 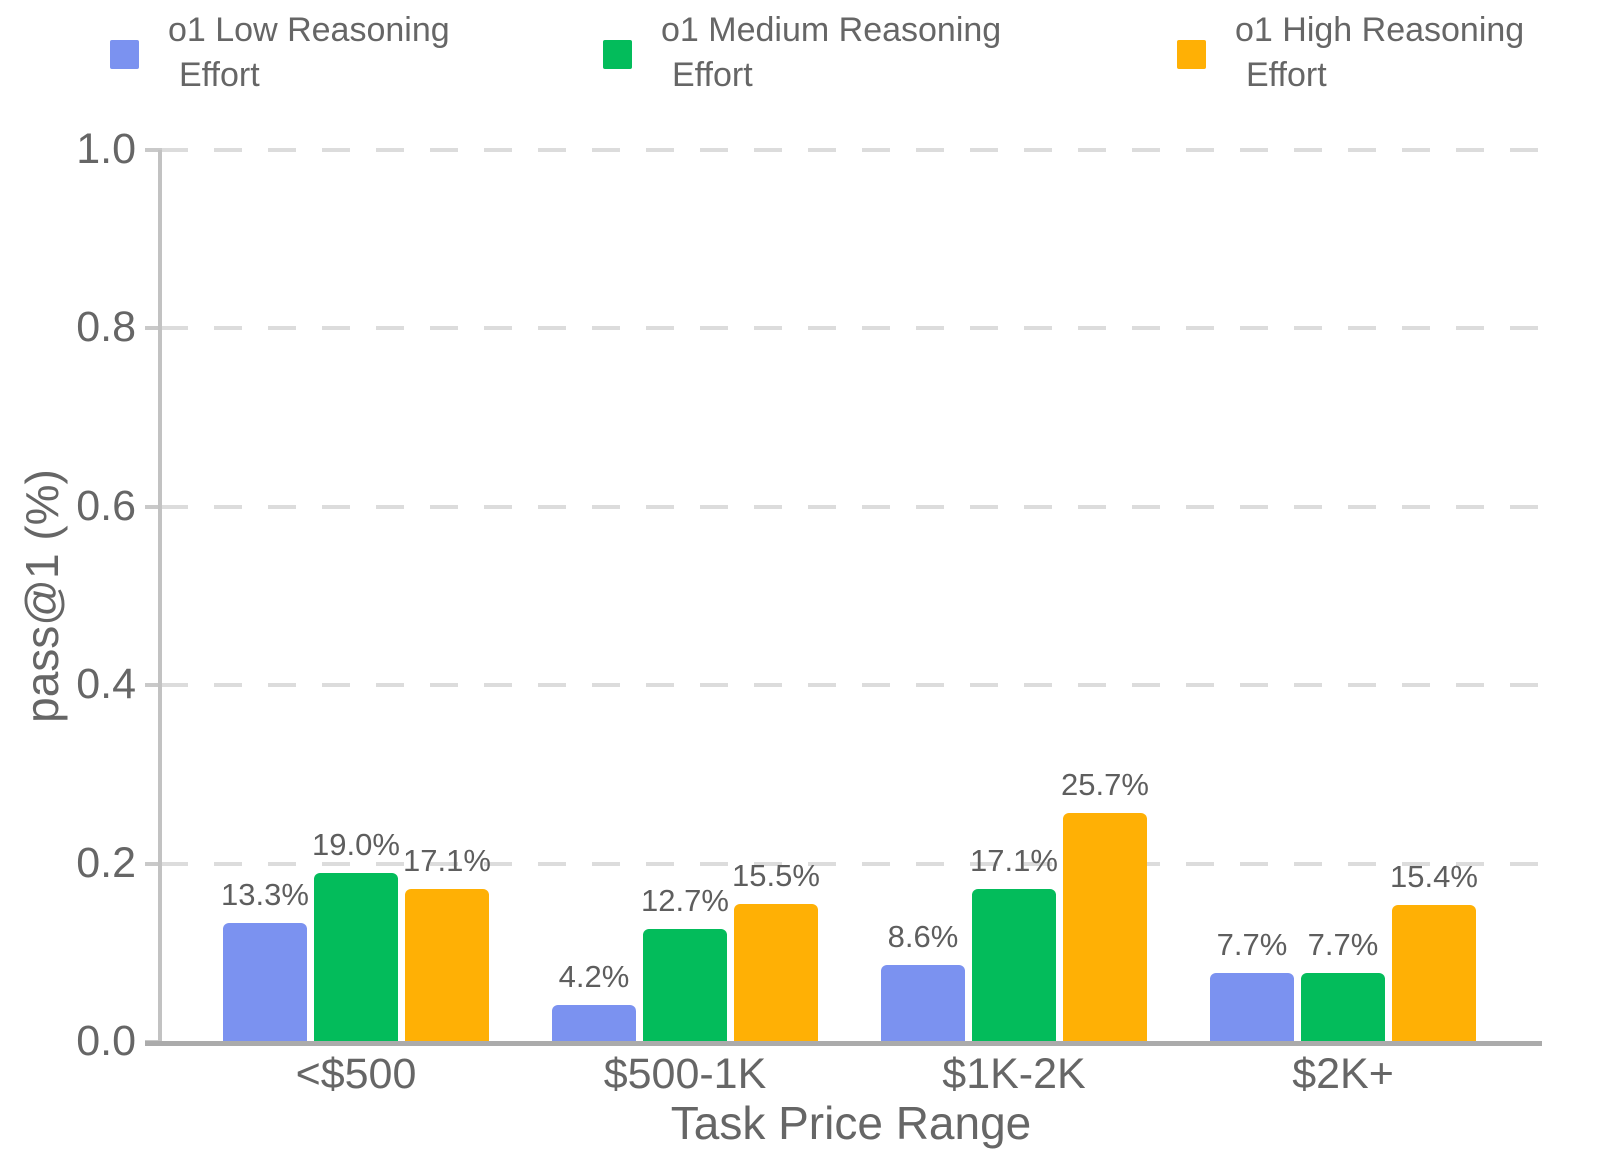 What do you see at coordinates (831, 52) in the screenshot?
I see `legend-item-label: o1 Medium Reasoning Effort` at bounding box center [831, 52].